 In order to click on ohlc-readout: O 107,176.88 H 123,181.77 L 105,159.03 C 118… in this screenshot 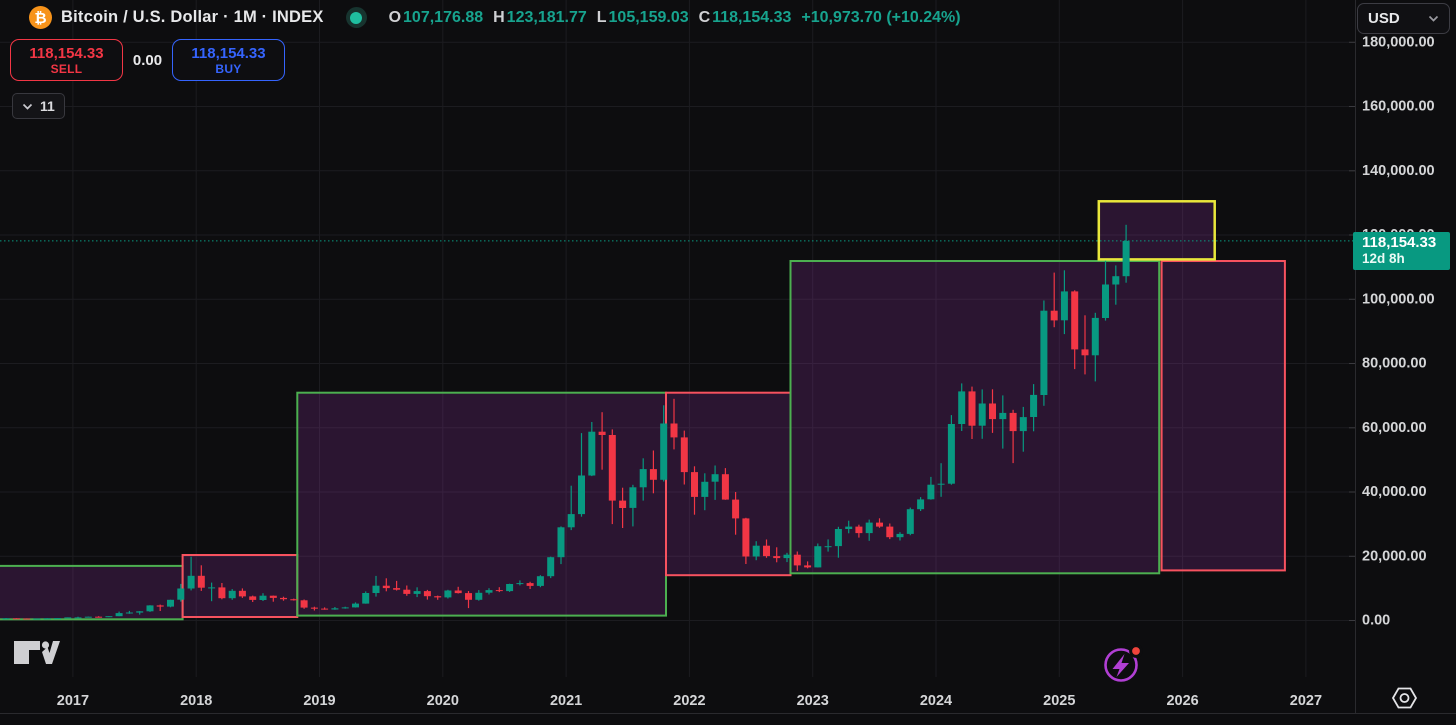, I will do `click(675, 18)`.